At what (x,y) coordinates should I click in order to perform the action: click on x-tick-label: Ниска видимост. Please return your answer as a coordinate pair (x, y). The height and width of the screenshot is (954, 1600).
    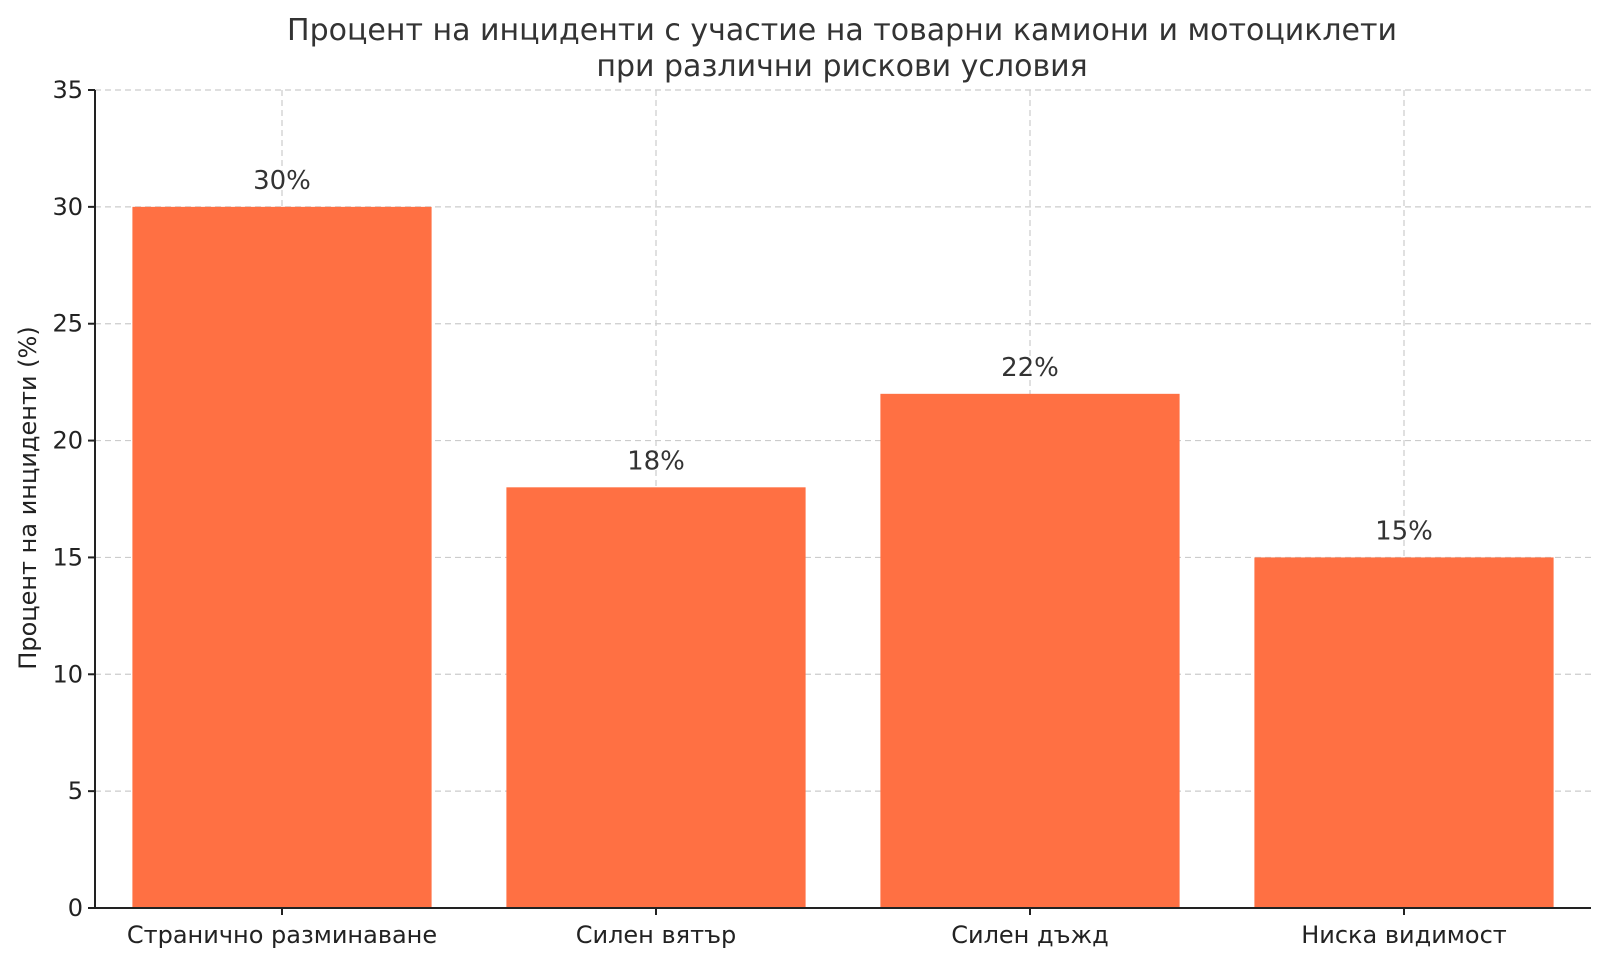
    Looking at the image, I should click on (1404, 935).